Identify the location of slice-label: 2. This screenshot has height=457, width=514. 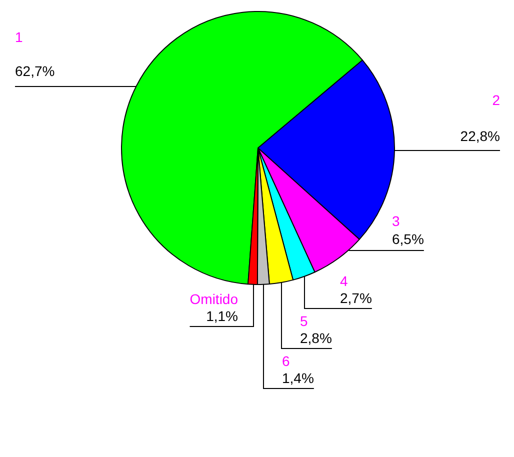
(496, 100).